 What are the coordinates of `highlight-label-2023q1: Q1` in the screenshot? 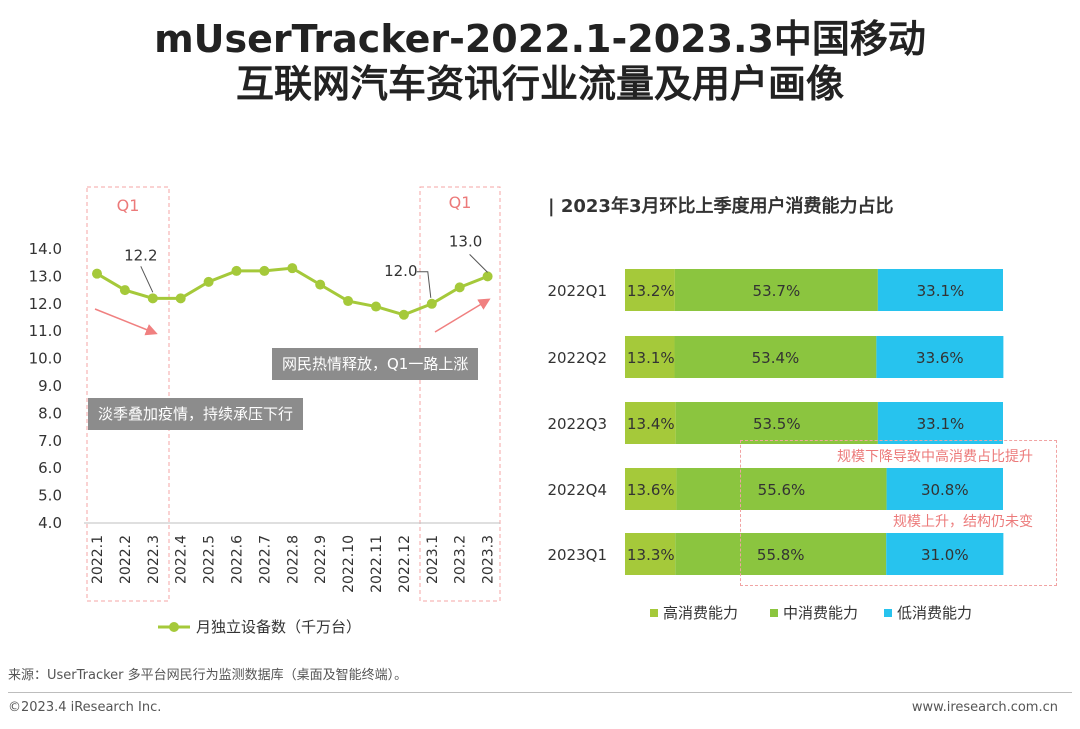 It's located at (460, 202).